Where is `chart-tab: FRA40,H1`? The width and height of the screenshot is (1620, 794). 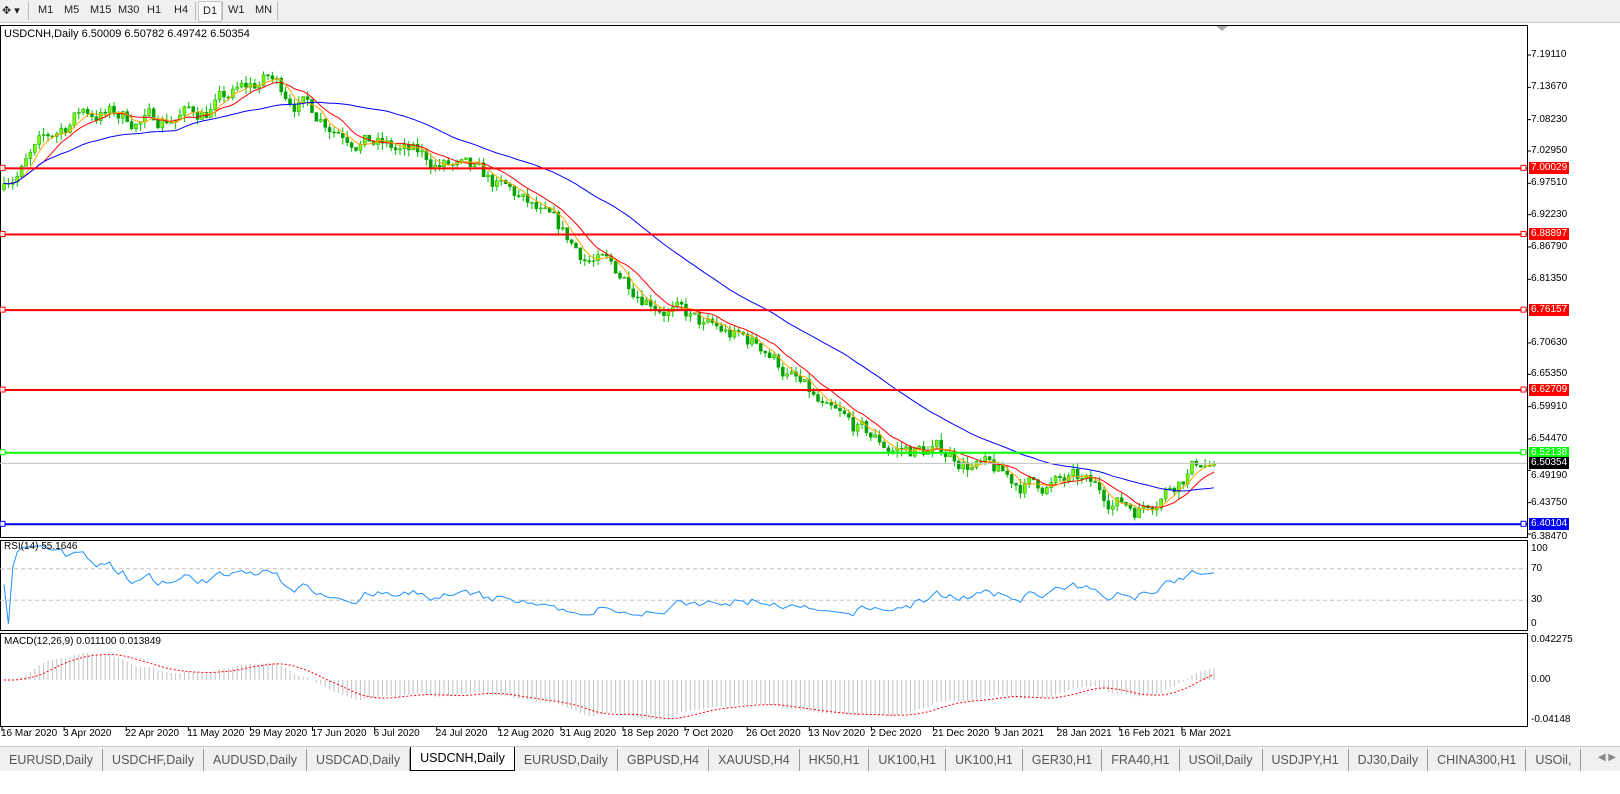 chart-tab: FRA40,H1 is located at coordinates (1141, 760).